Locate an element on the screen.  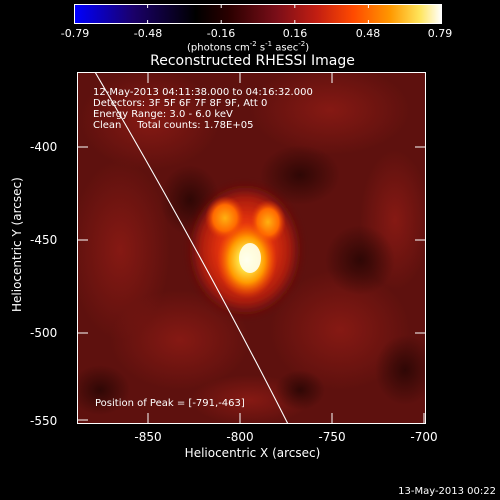
info-method-counts: Clean Total counts: 1.78E+05 is located at coordinates (173, 125).